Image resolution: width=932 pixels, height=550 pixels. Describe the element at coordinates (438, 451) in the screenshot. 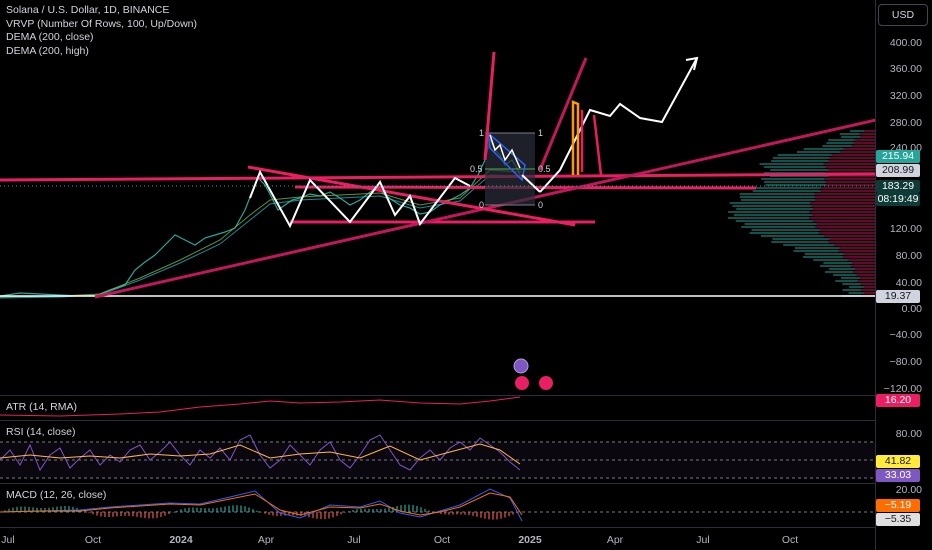

I see `rsi-pane` at that location.